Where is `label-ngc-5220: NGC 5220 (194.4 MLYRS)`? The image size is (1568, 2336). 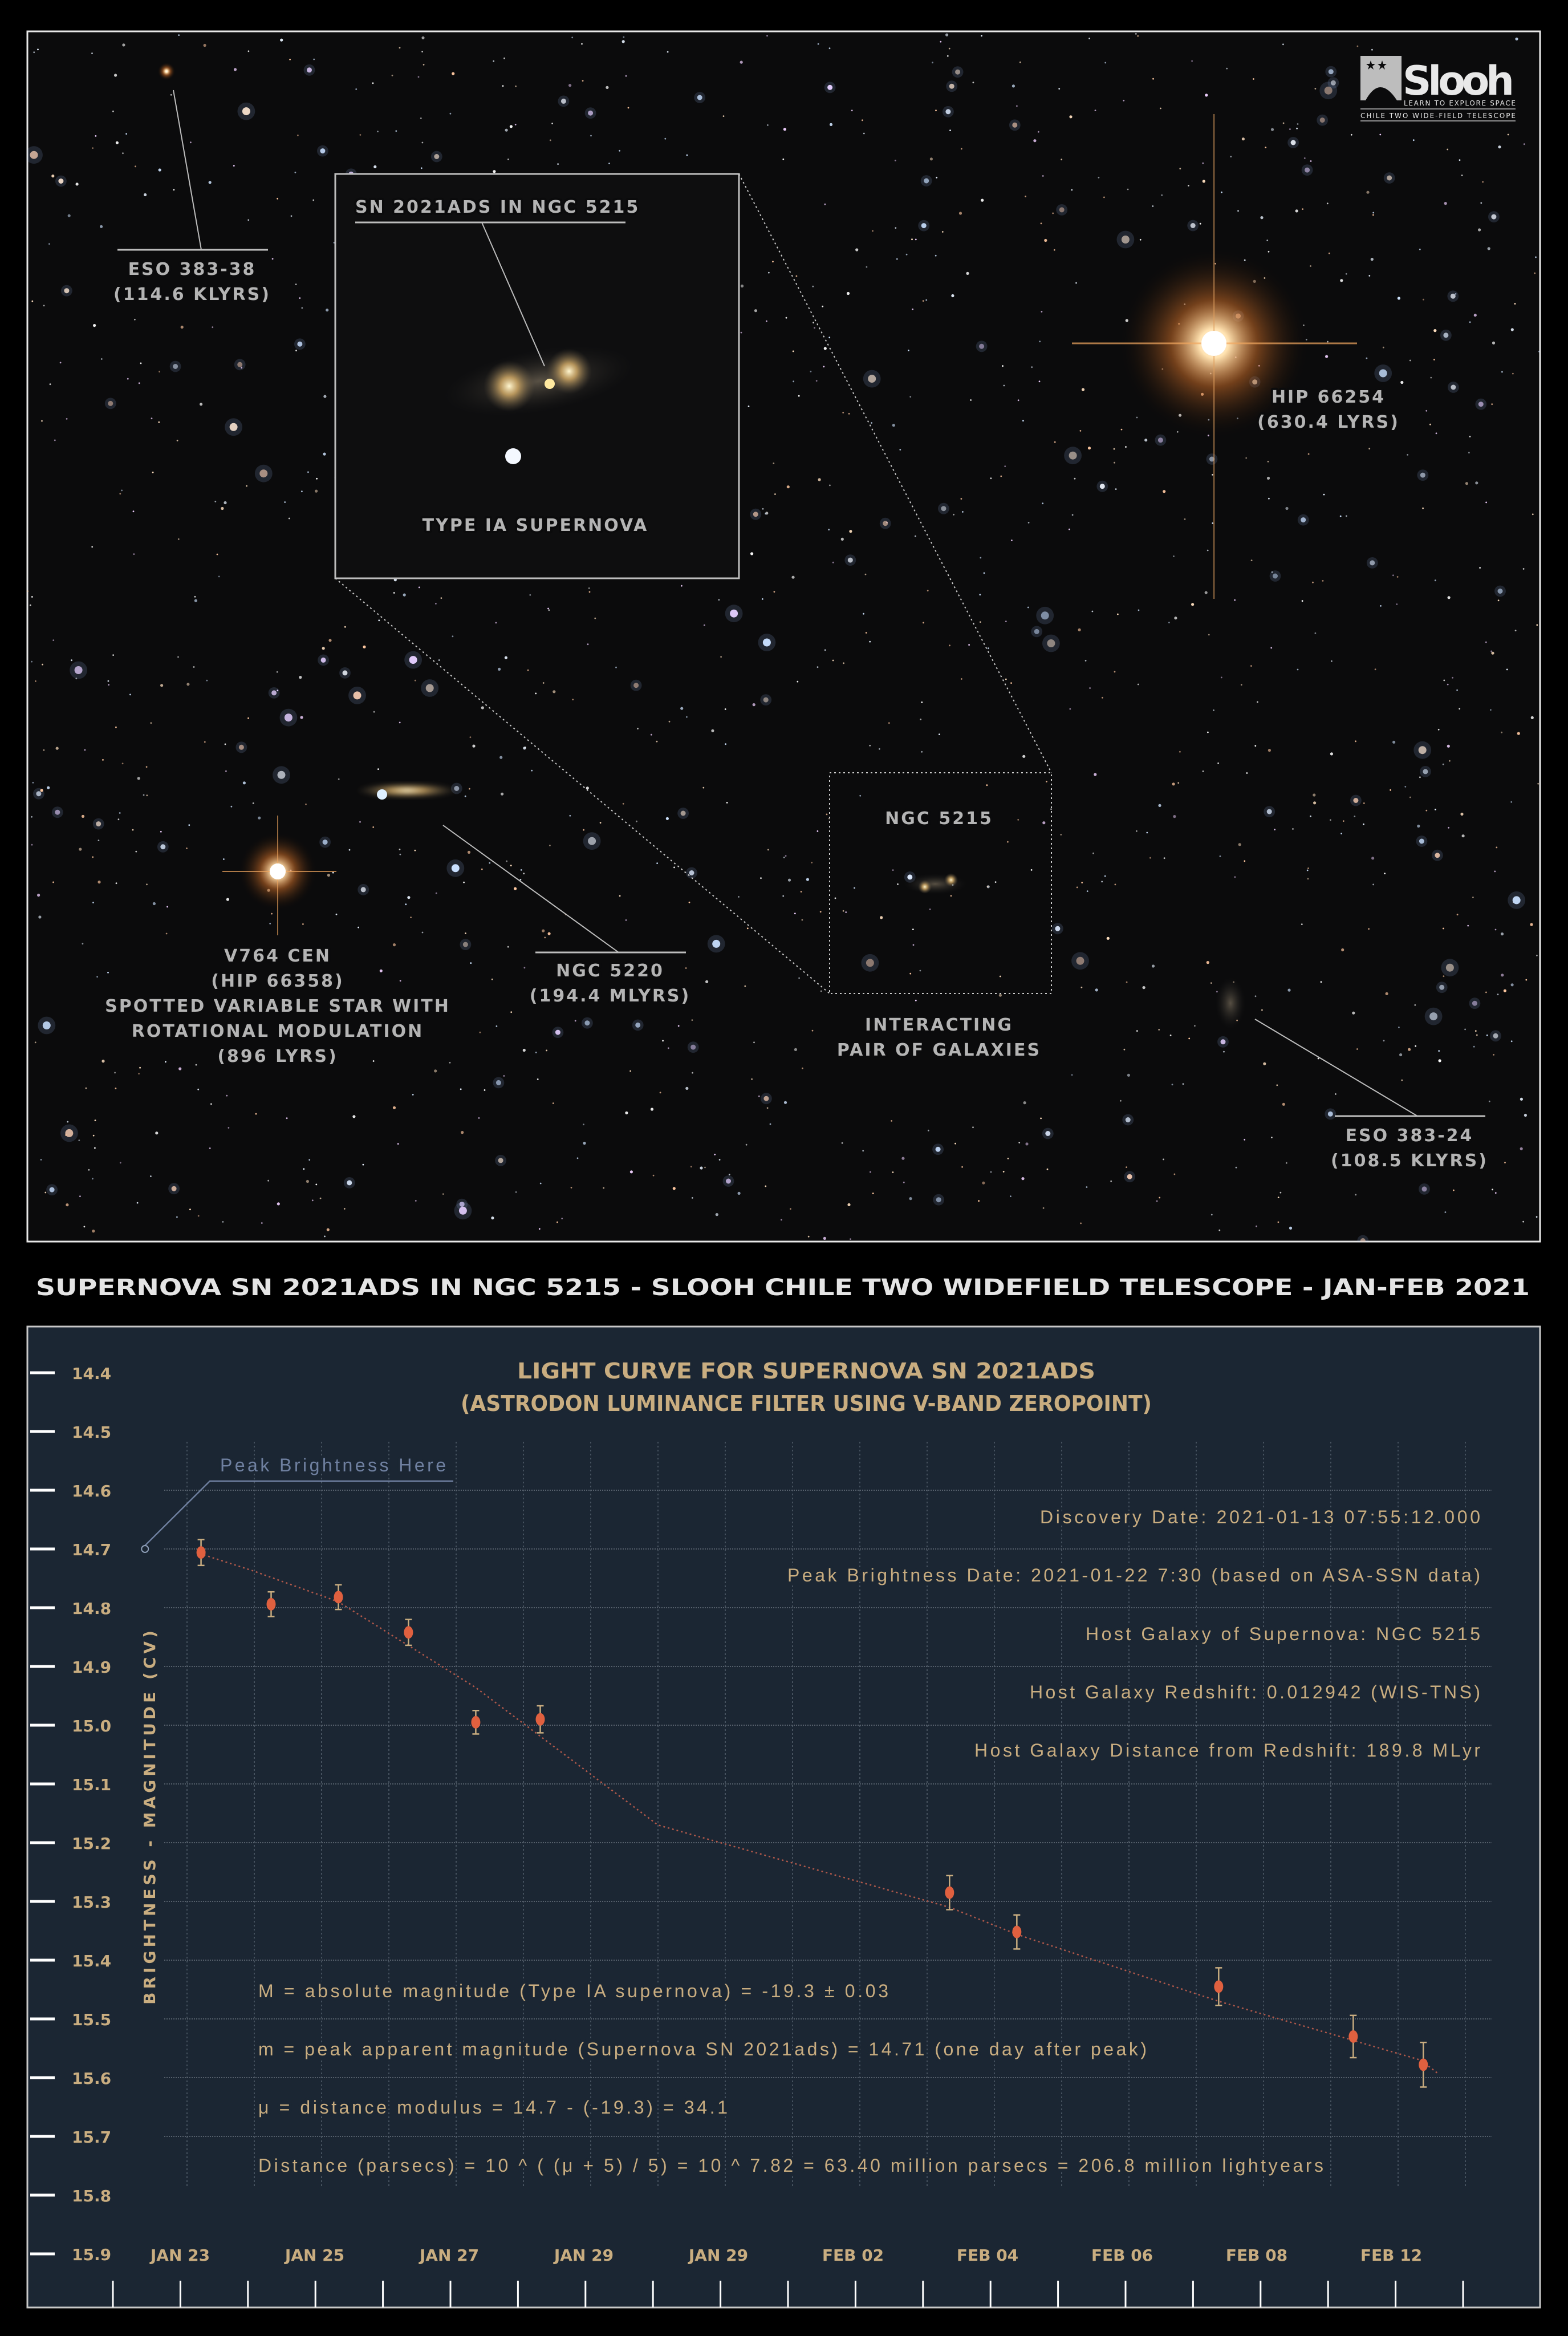 label-ngc-5220: NGC 5220 (194.4 MLYRS) is located at coordinates (567, 916).